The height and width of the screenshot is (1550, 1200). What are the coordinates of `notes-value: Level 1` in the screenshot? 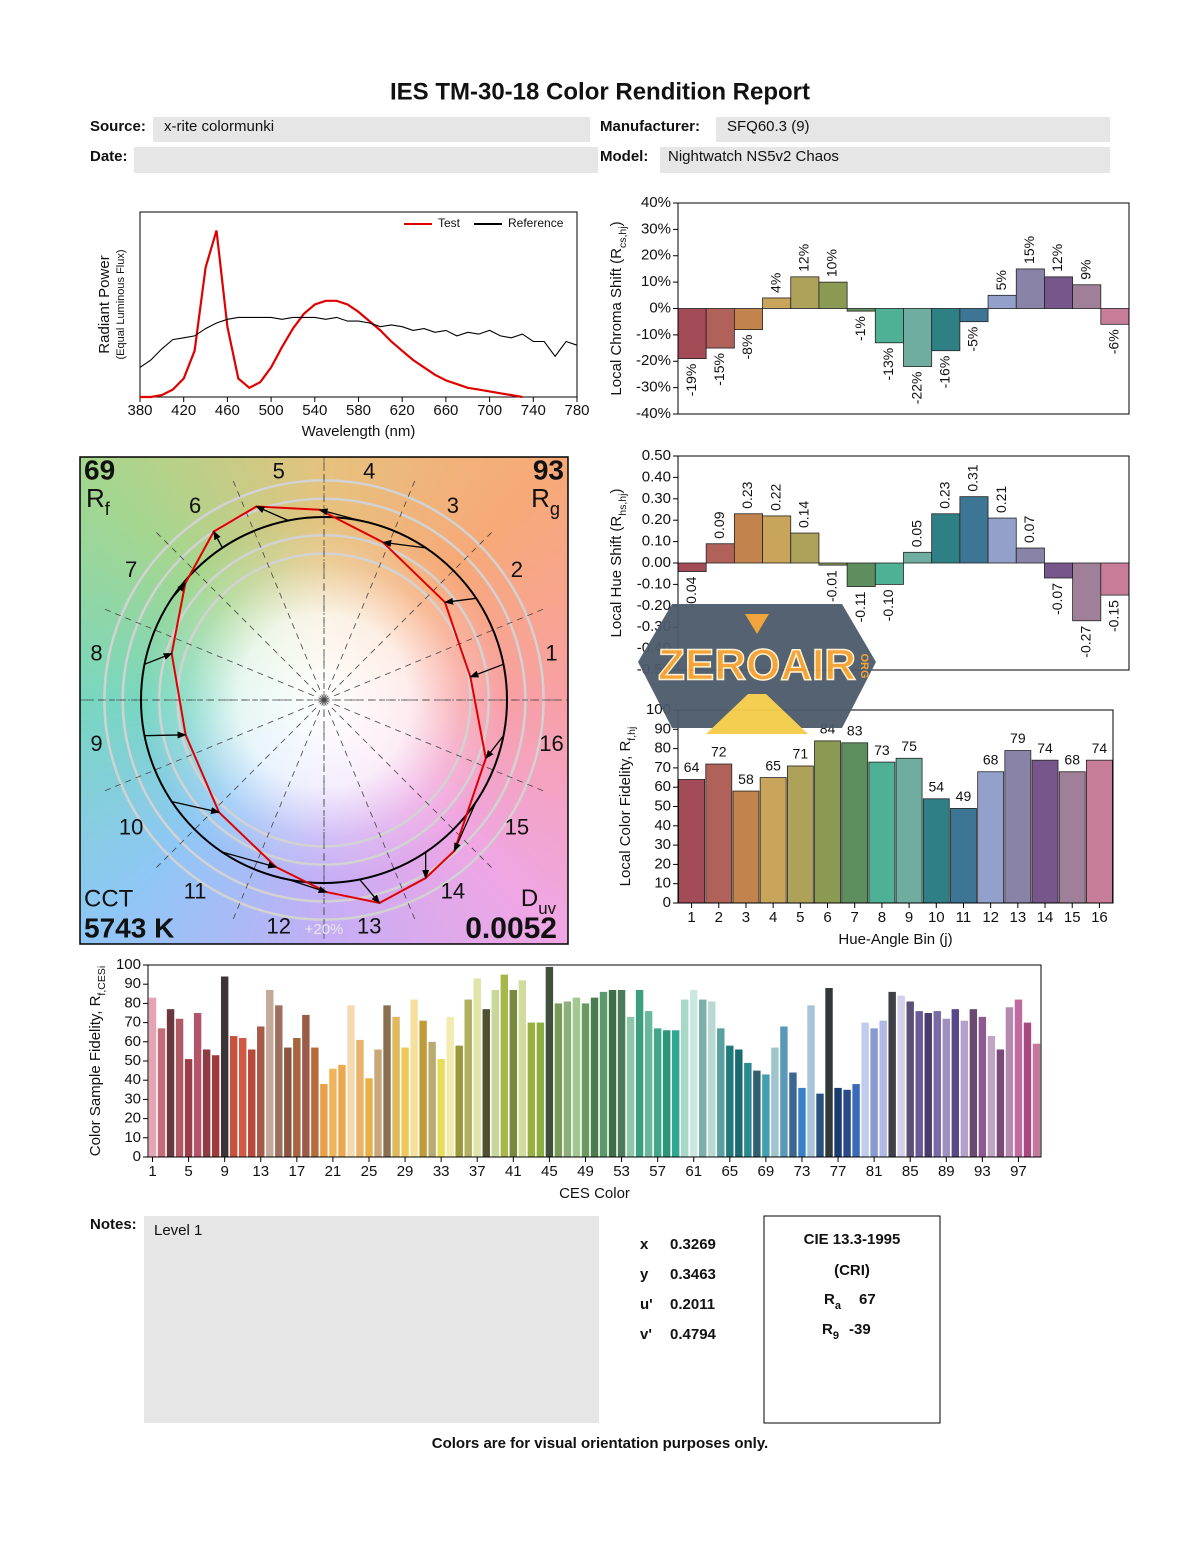 It's located at (178, 1230).